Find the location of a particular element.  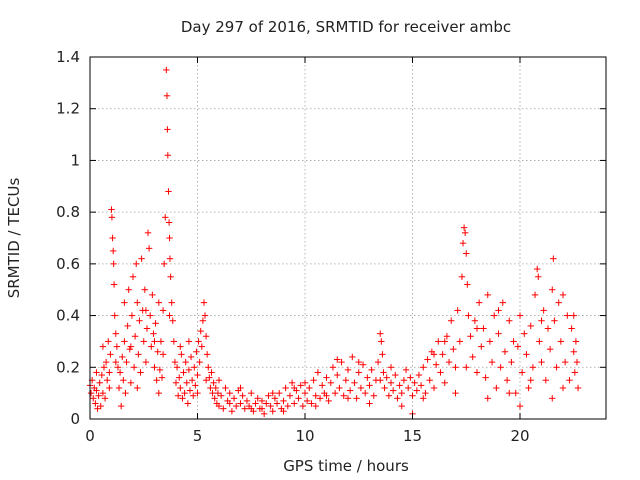

y-tick-label: 1 is located at coordinates (75, 160).